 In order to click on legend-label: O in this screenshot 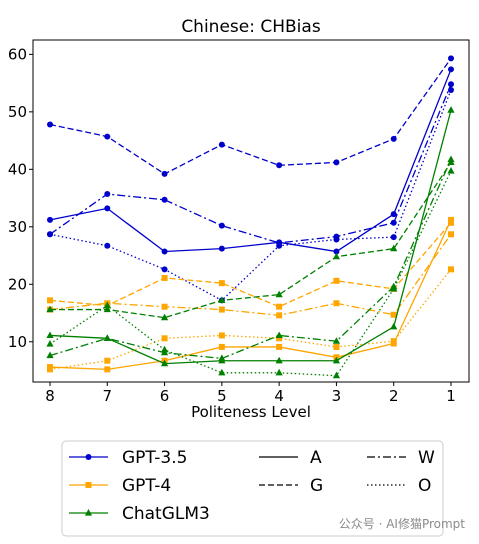, I will do `click(424, 486)`.